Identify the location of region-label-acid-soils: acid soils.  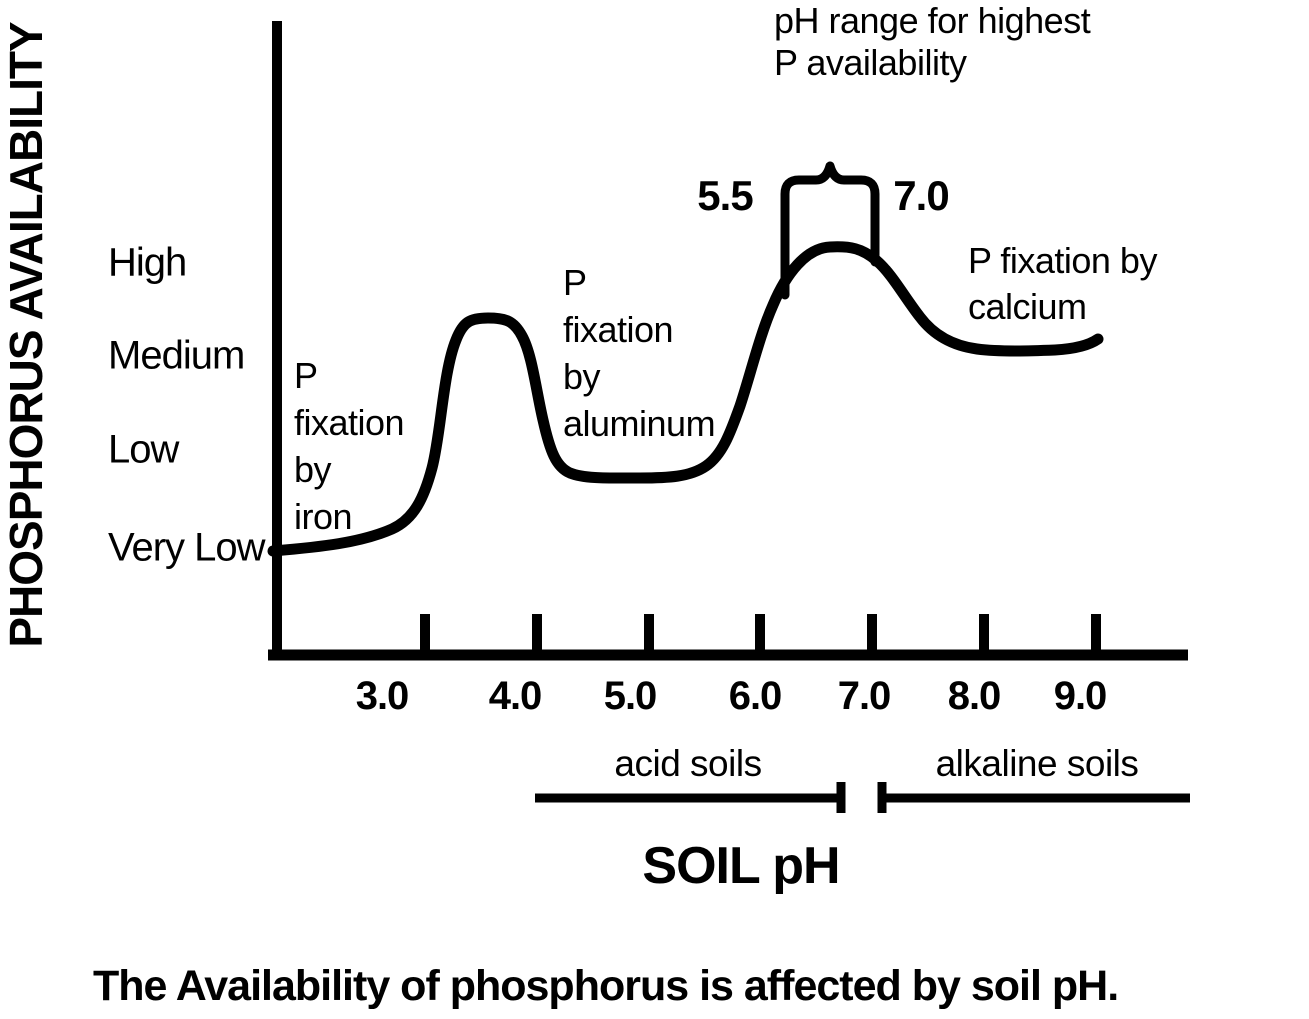
(688, 763).